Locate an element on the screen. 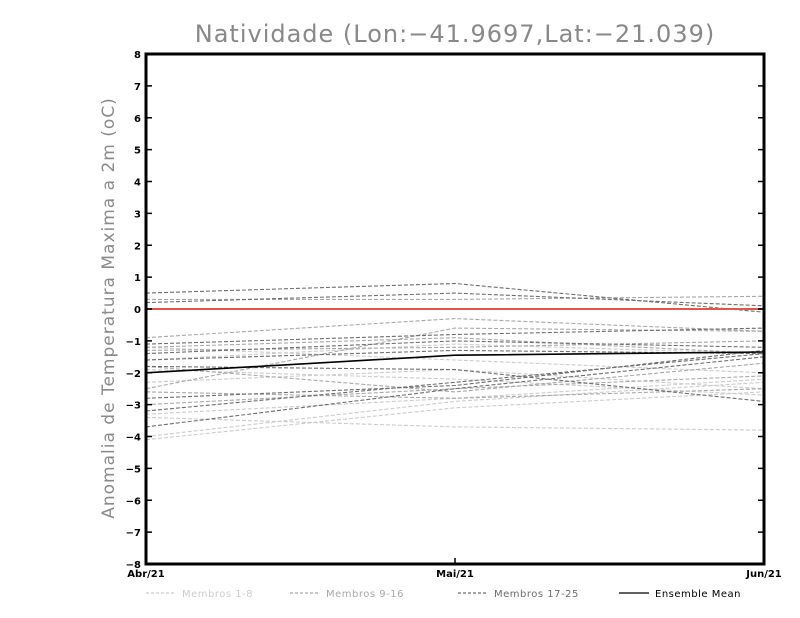 The height and width of the screenshot is (618, 800). legend-label: Membros 1-8 is located at coordinates (217, 594).